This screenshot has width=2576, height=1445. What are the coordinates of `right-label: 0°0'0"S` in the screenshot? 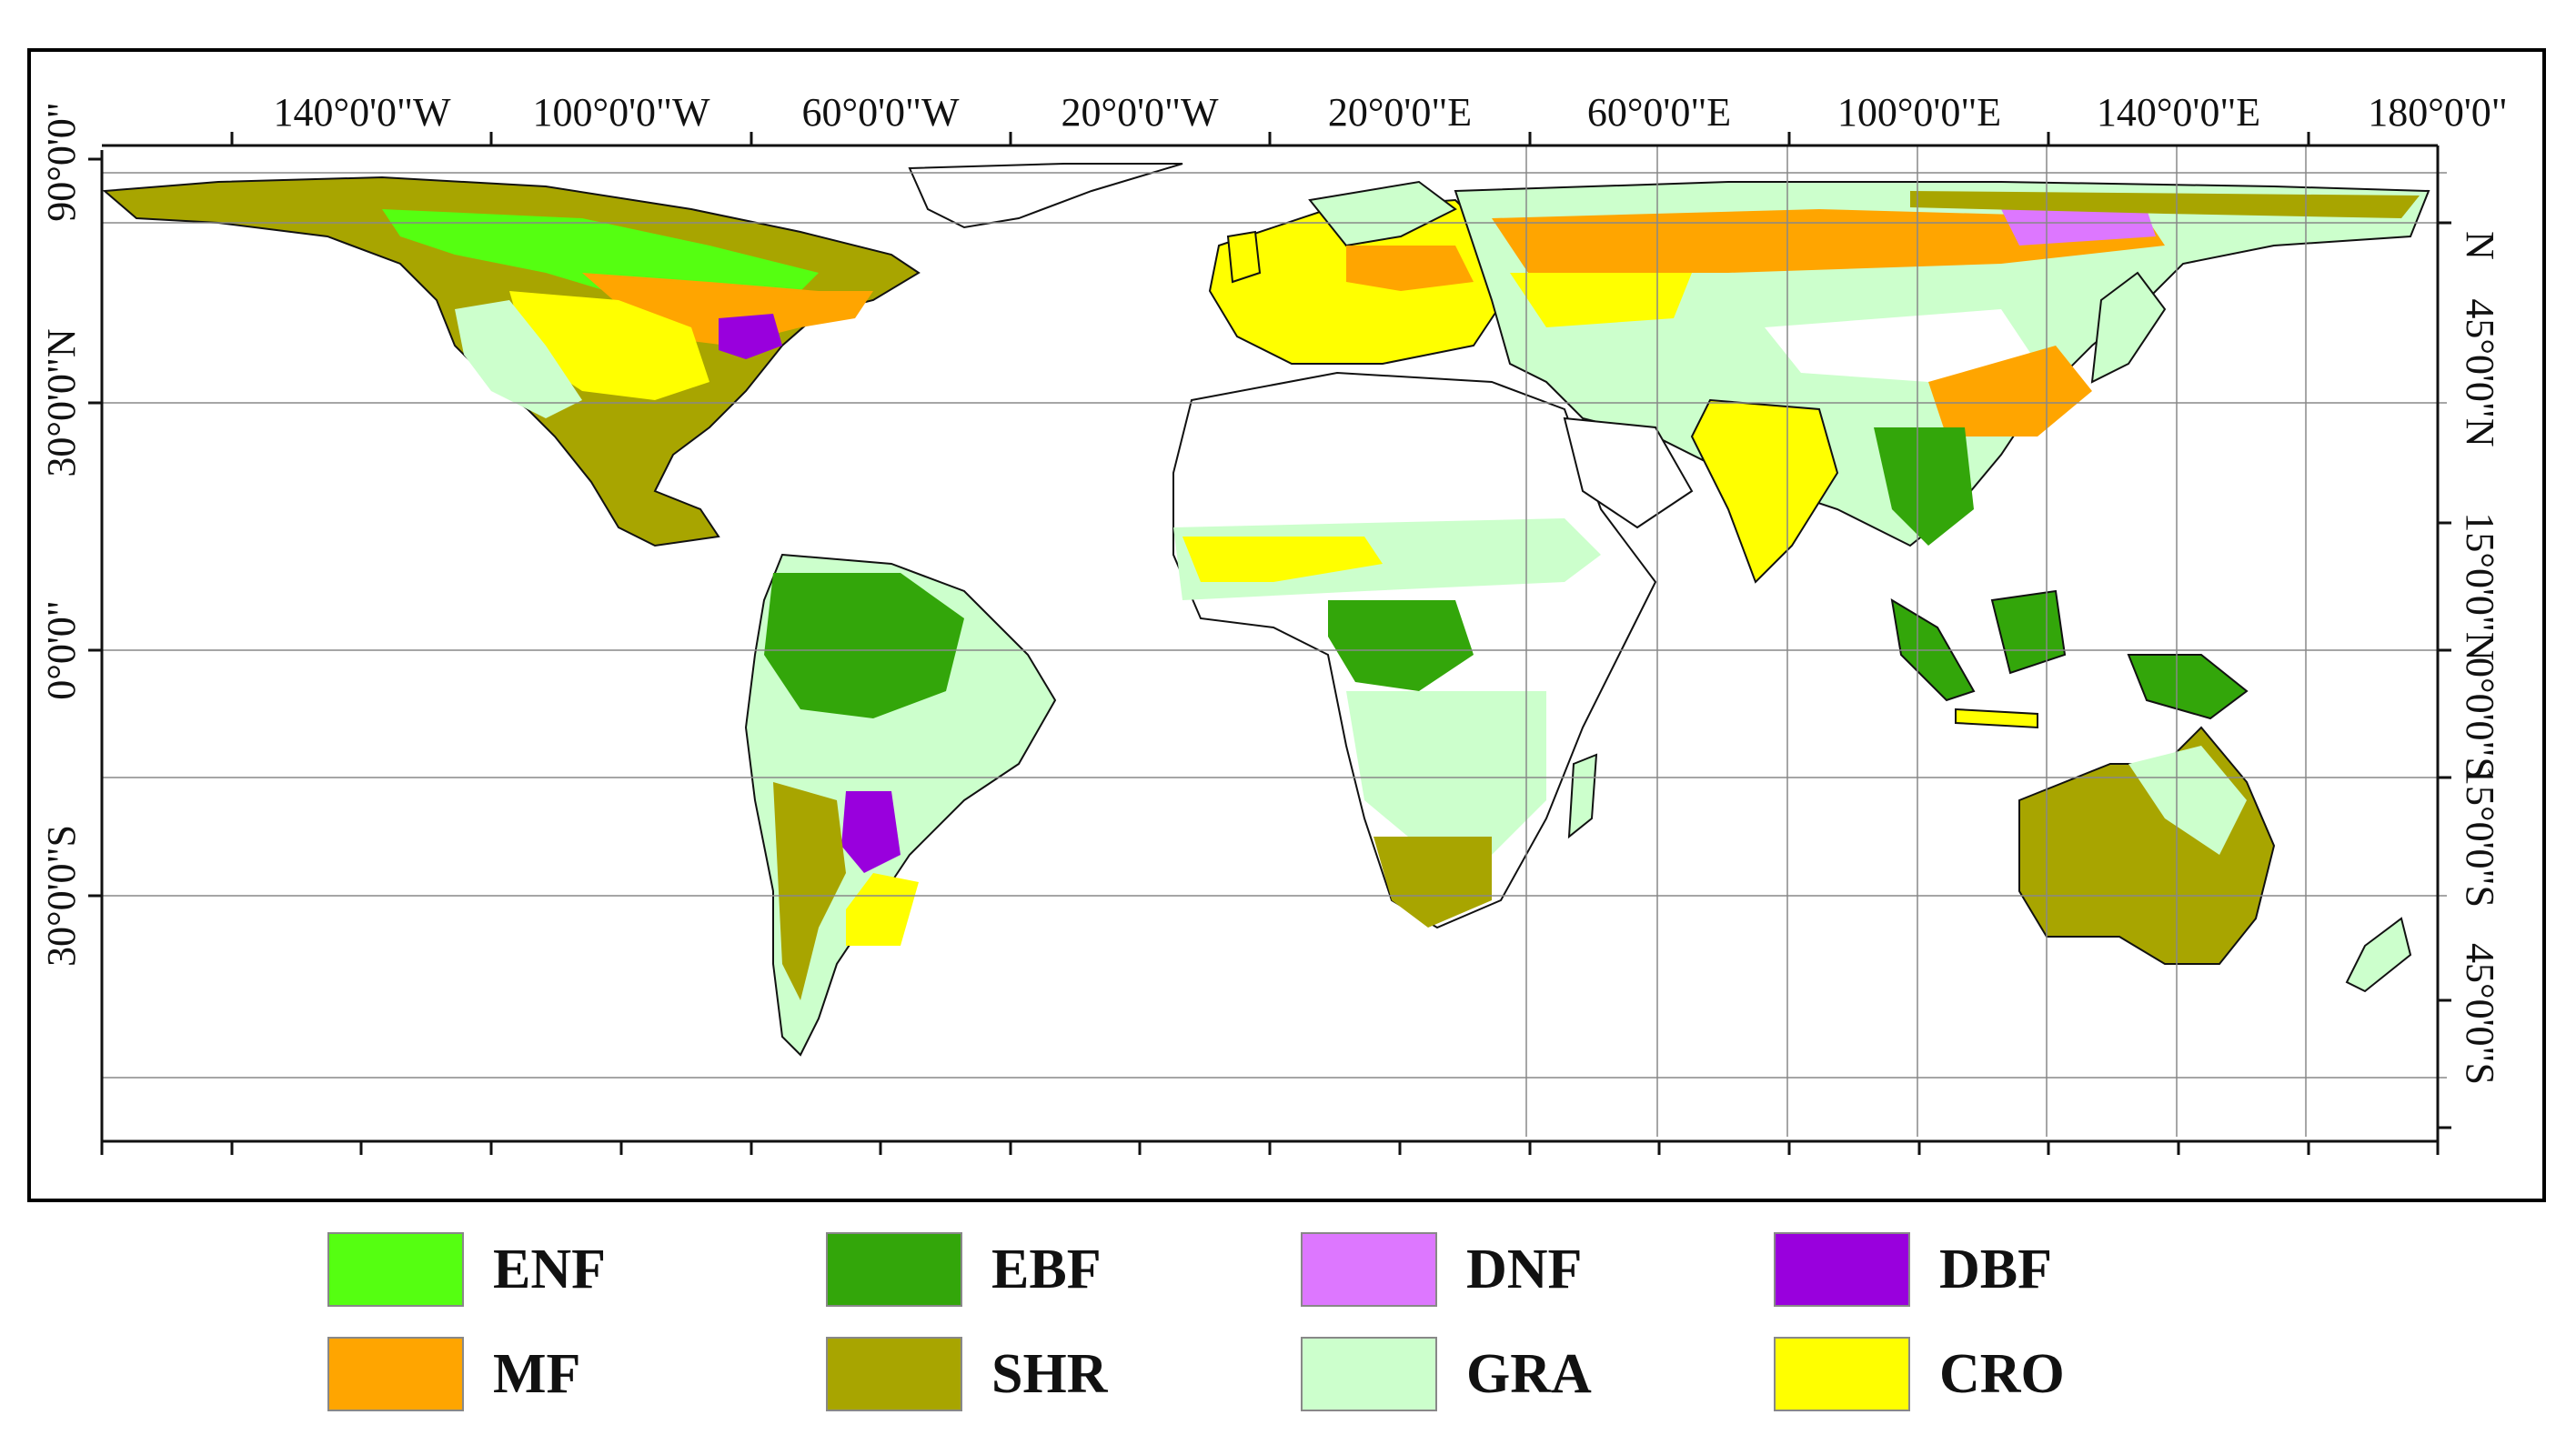 It's located at (2480, 718).